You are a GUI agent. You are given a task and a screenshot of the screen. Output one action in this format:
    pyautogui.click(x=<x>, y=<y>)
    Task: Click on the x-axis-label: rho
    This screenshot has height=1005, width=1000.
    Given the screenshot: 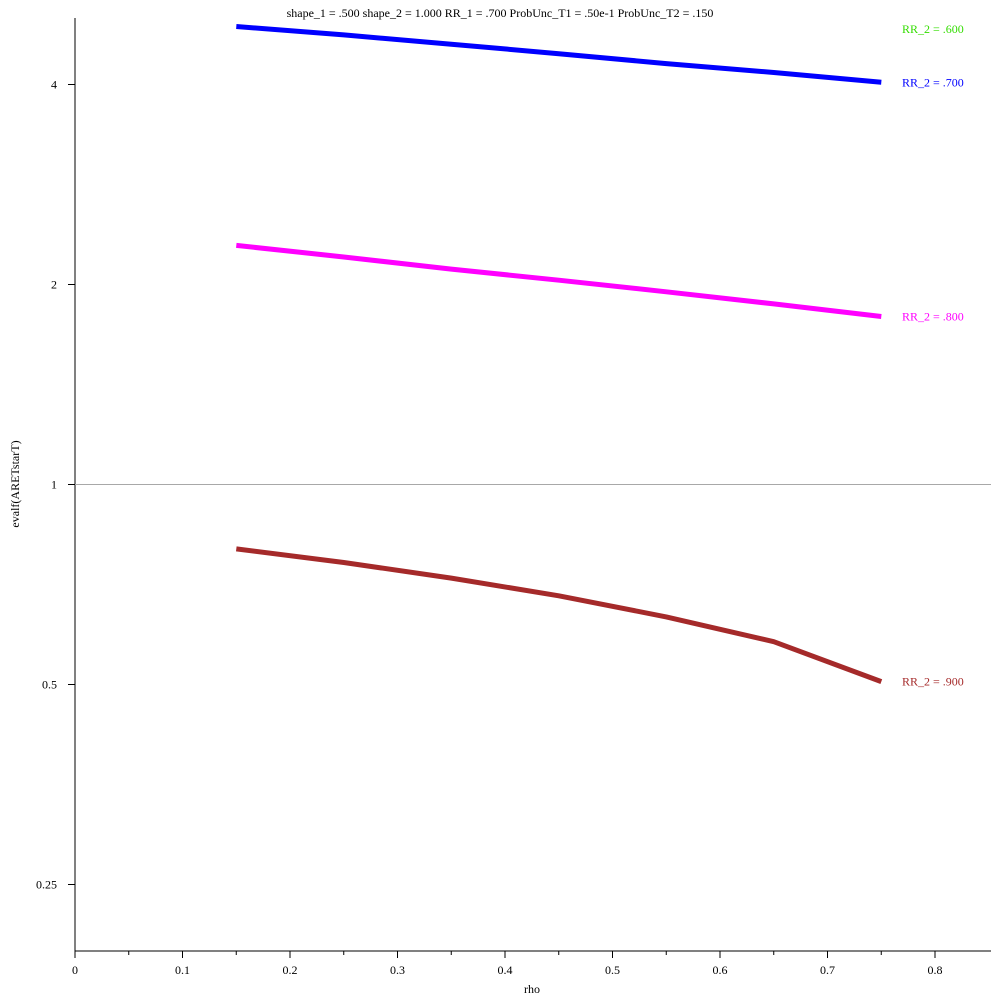 What is the action you would take?
    pyautogui.click(x=532, y=989)
    